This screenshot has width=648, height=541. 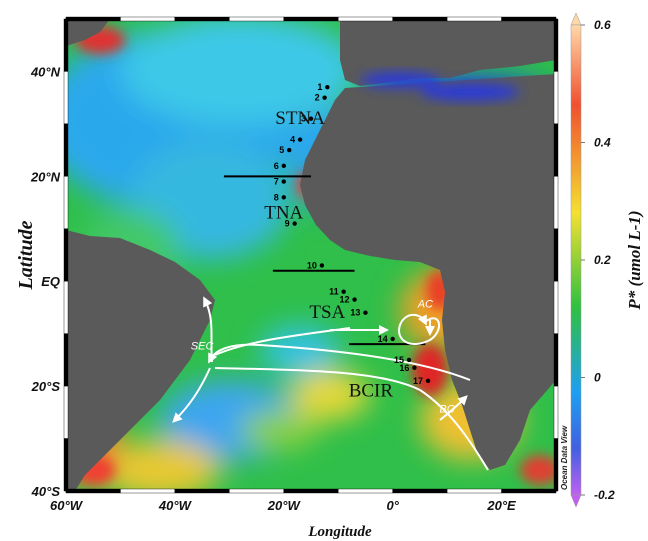 What do you see at coordinates (425, 304) in the screenshot?
I see `current-label: AC` at bounding box center [425, 304].